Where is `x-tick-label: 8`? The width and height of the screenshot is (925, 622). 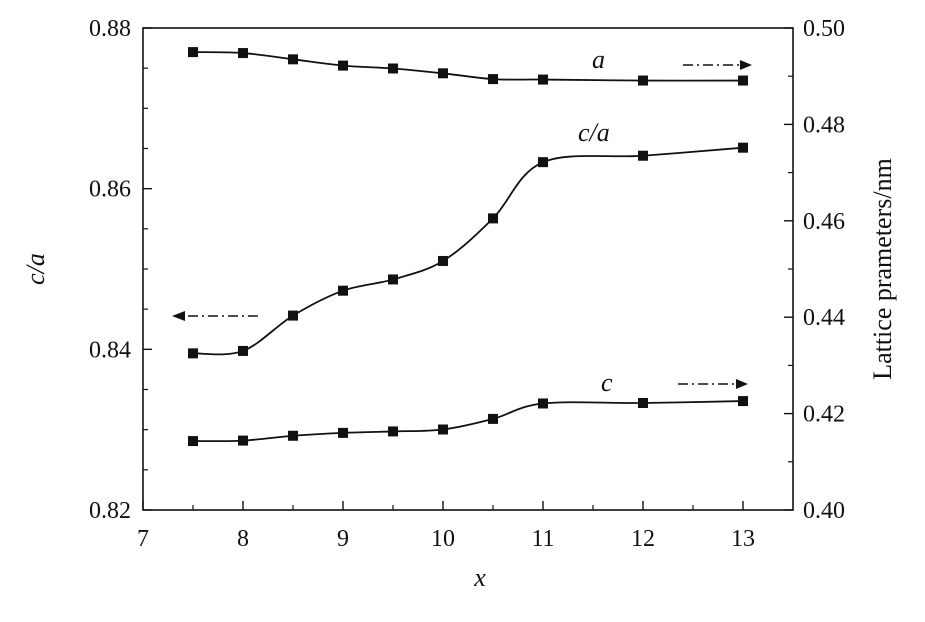
x-tick-label: 8 is located at coordinates (243, 539).